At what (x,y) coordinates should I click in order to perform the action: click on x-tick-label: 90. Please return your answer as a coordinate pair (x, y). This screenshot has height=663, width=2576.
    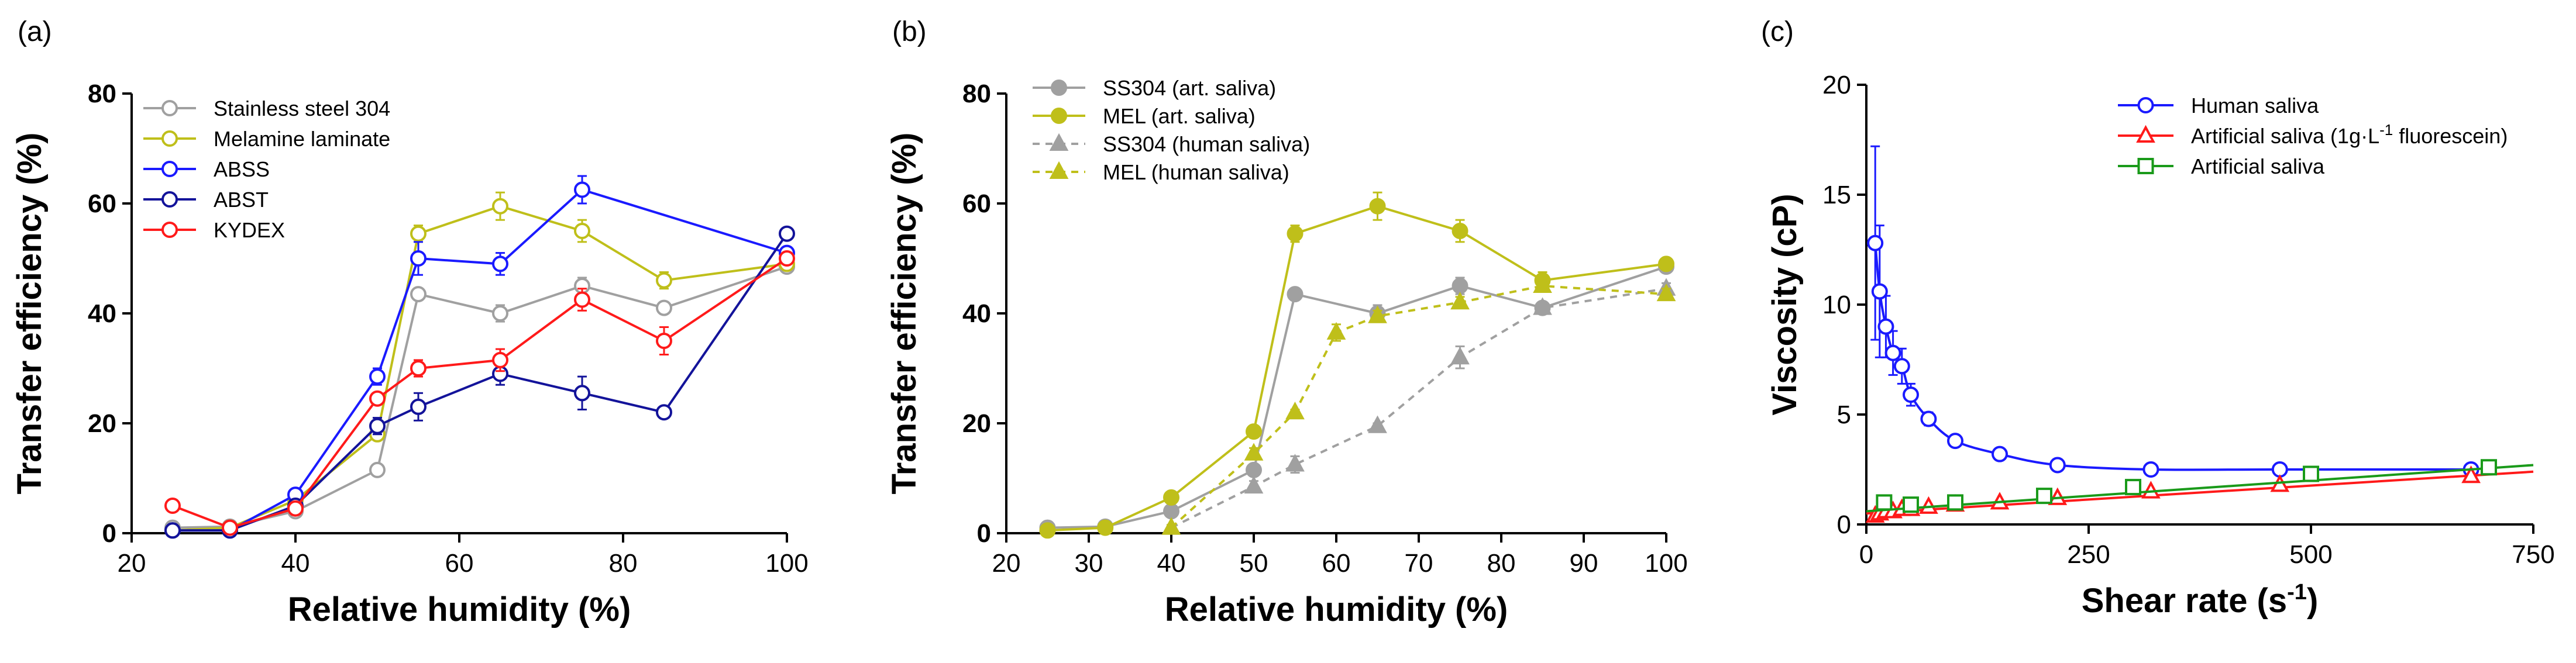
    Looking at the image, I should click on (1584, 563).